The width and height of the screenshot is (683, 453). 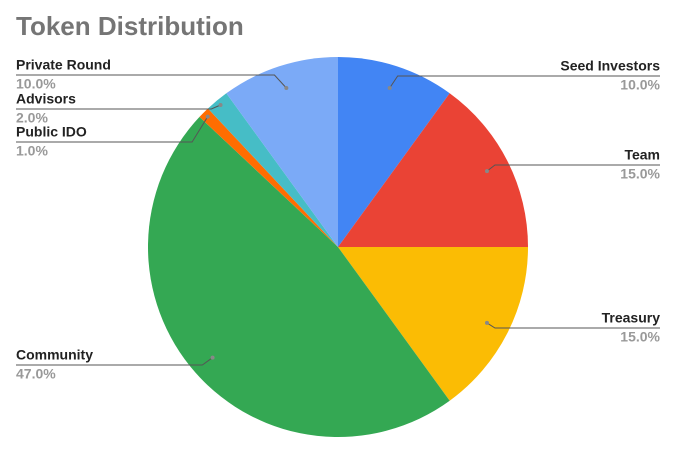 I want to click on slice-label: Advisors, so click(x=46, y=99).